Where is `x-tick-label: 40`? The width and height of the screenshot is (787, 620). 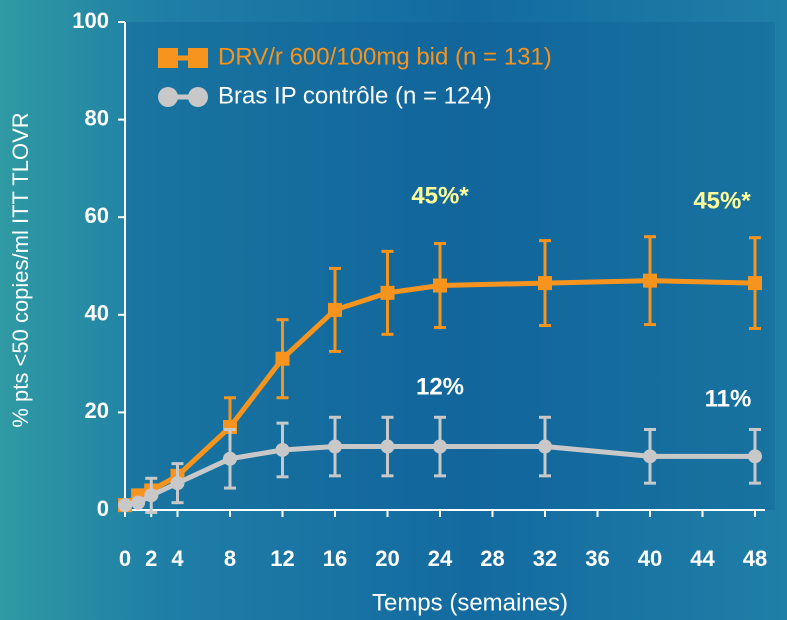
x-tick-label: 40 is located at coordinates (650, 558).